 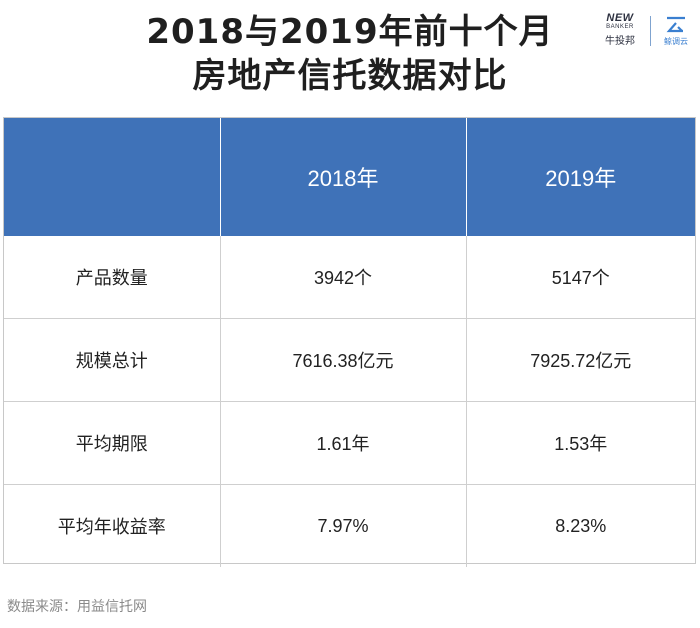 I want to click on table-row: 平均年收益率 7.97% 8.23%, so click(x=349, y=525).